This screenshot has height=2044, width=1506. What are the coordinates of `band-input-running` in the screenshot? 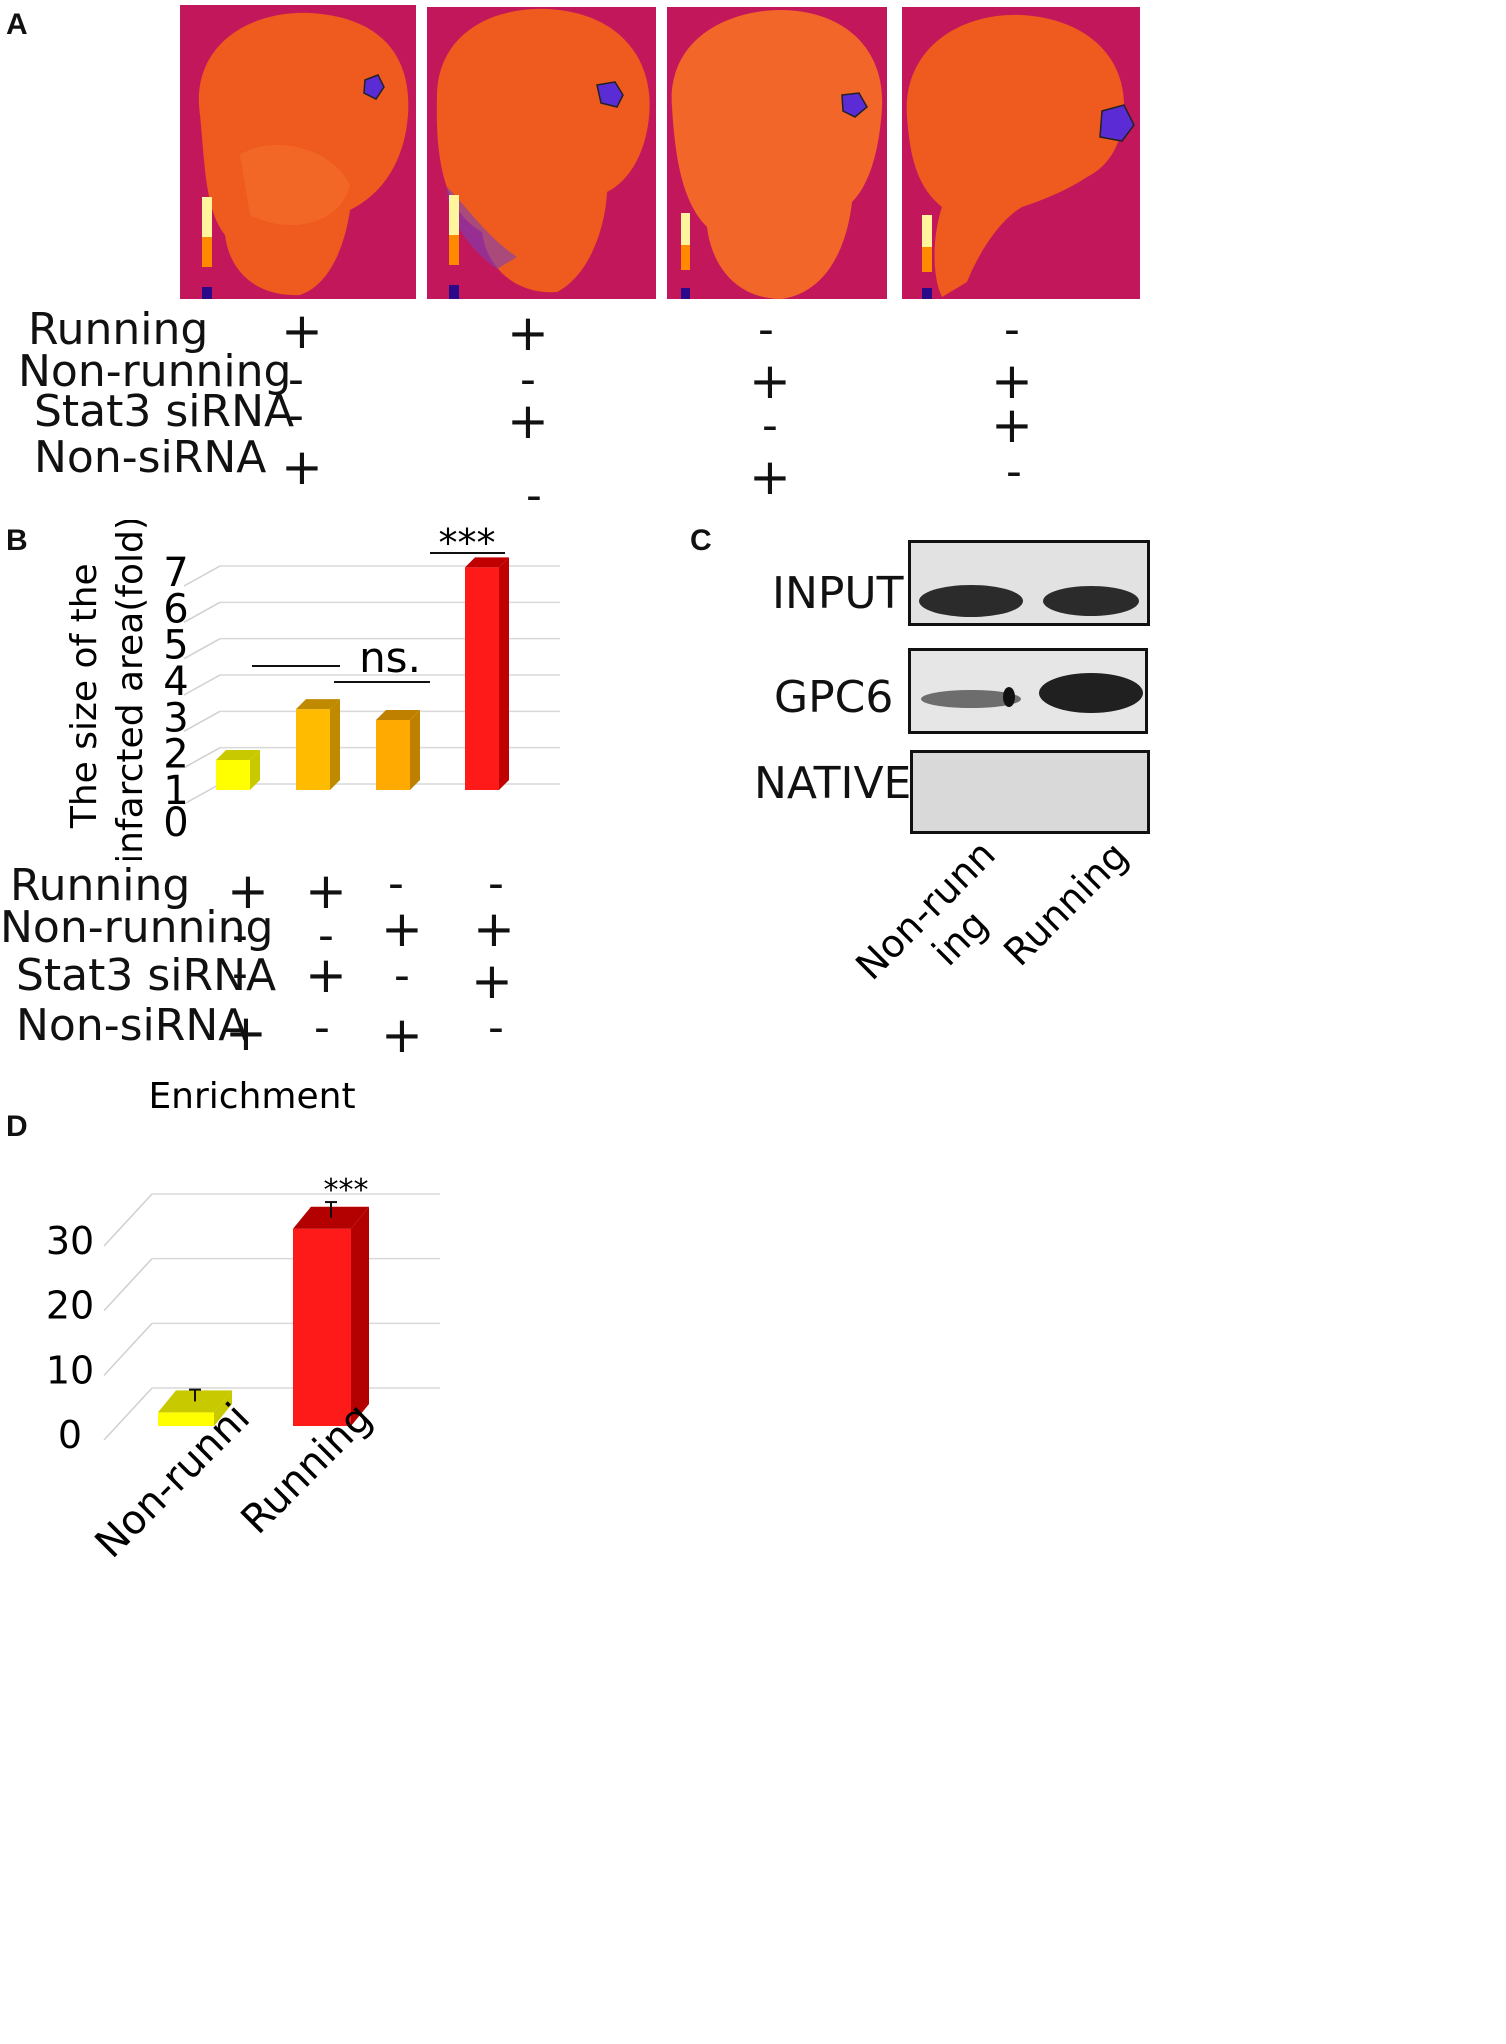 It's located at (1091, 601).